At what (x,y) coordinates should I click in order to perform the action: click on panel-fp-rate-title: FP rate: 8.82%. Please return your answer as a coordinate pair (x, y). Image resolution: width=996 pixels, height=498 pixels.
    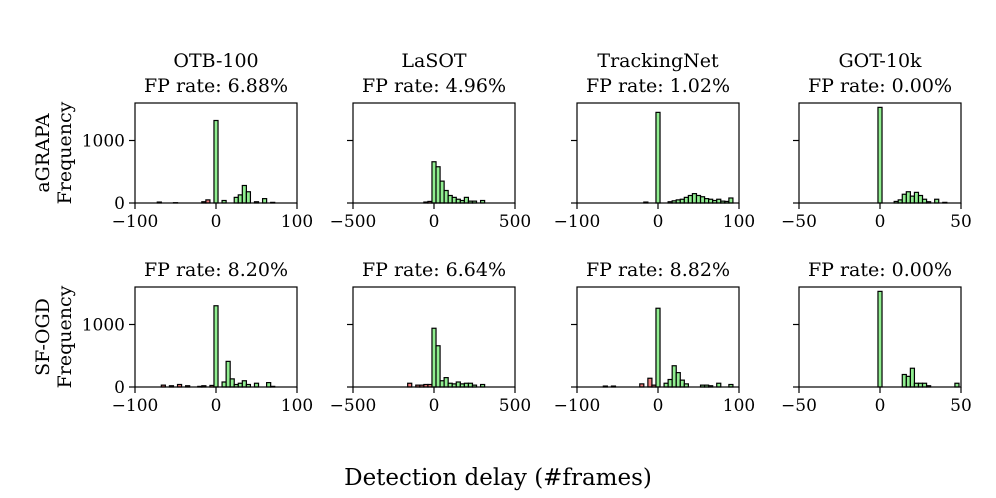
    Looking at the image, I should click on (658, 270).